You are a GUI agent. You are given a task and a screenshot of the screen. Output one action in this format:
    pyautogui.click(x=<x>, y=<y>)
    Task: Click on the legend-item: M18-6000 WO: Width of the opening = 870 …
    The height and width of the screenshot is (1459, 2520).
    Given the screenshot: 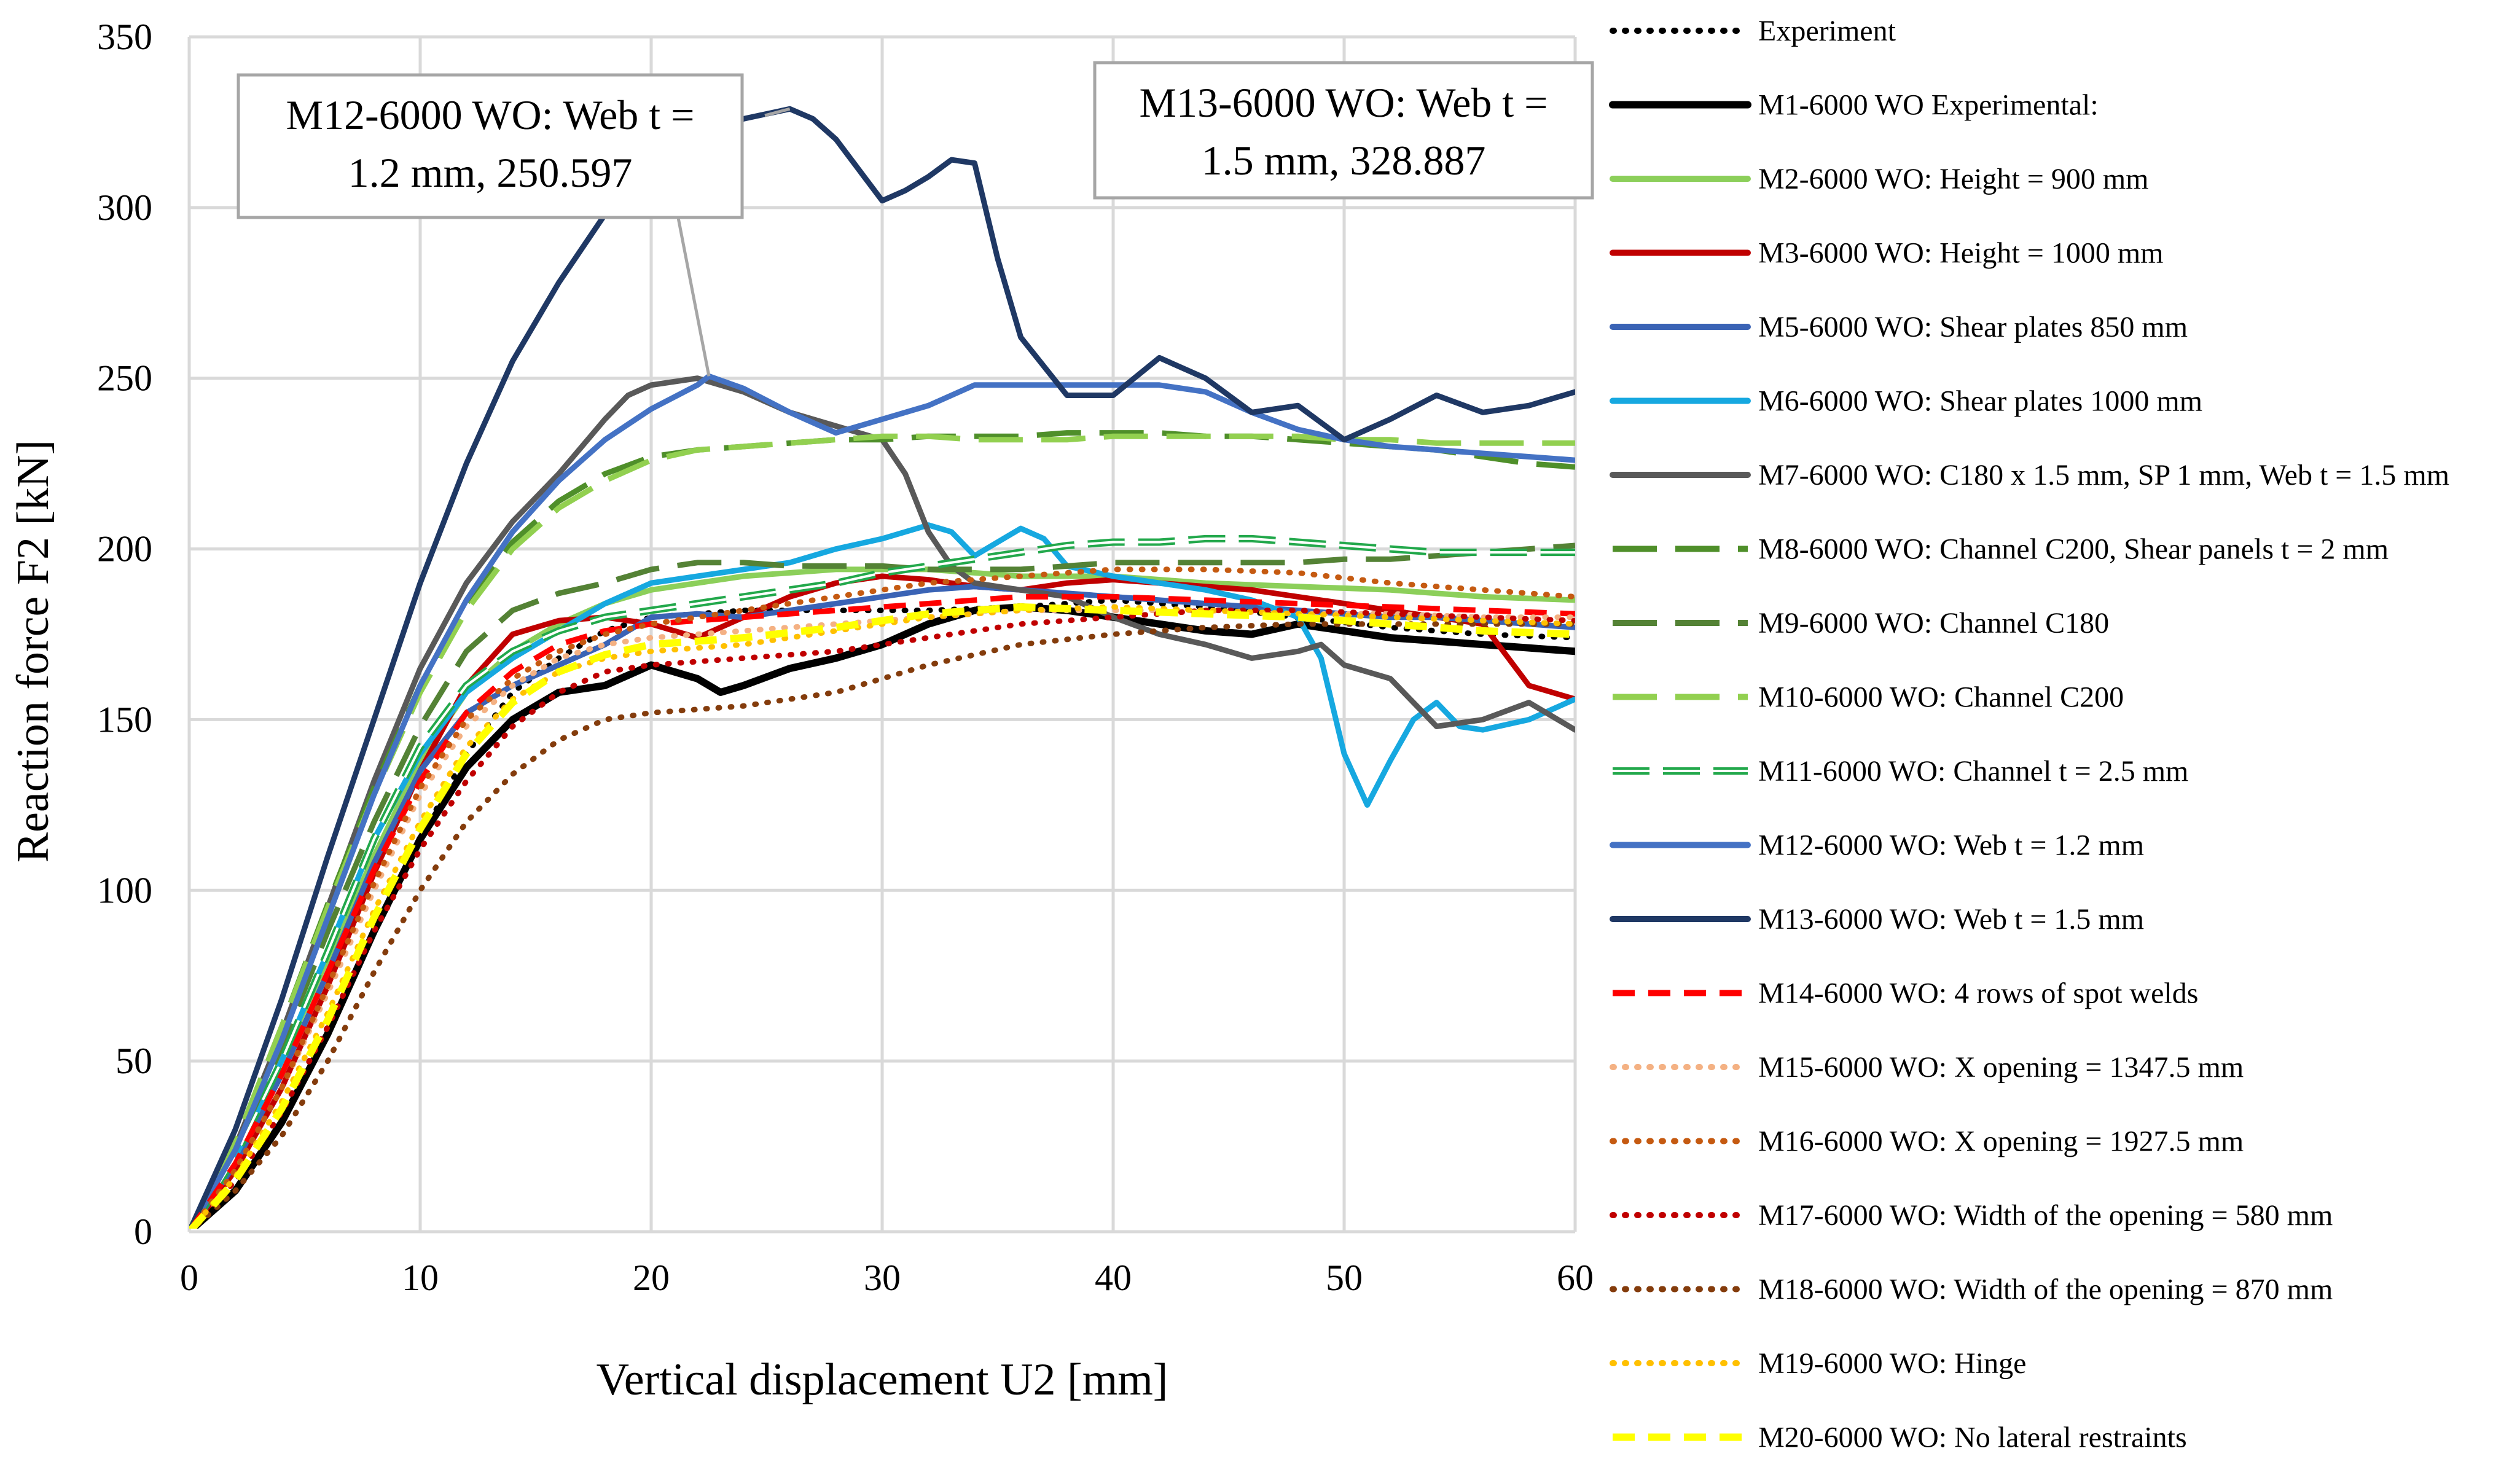 What is the action you would take?
    pyautogui.click(x=1971, y=1289)
    